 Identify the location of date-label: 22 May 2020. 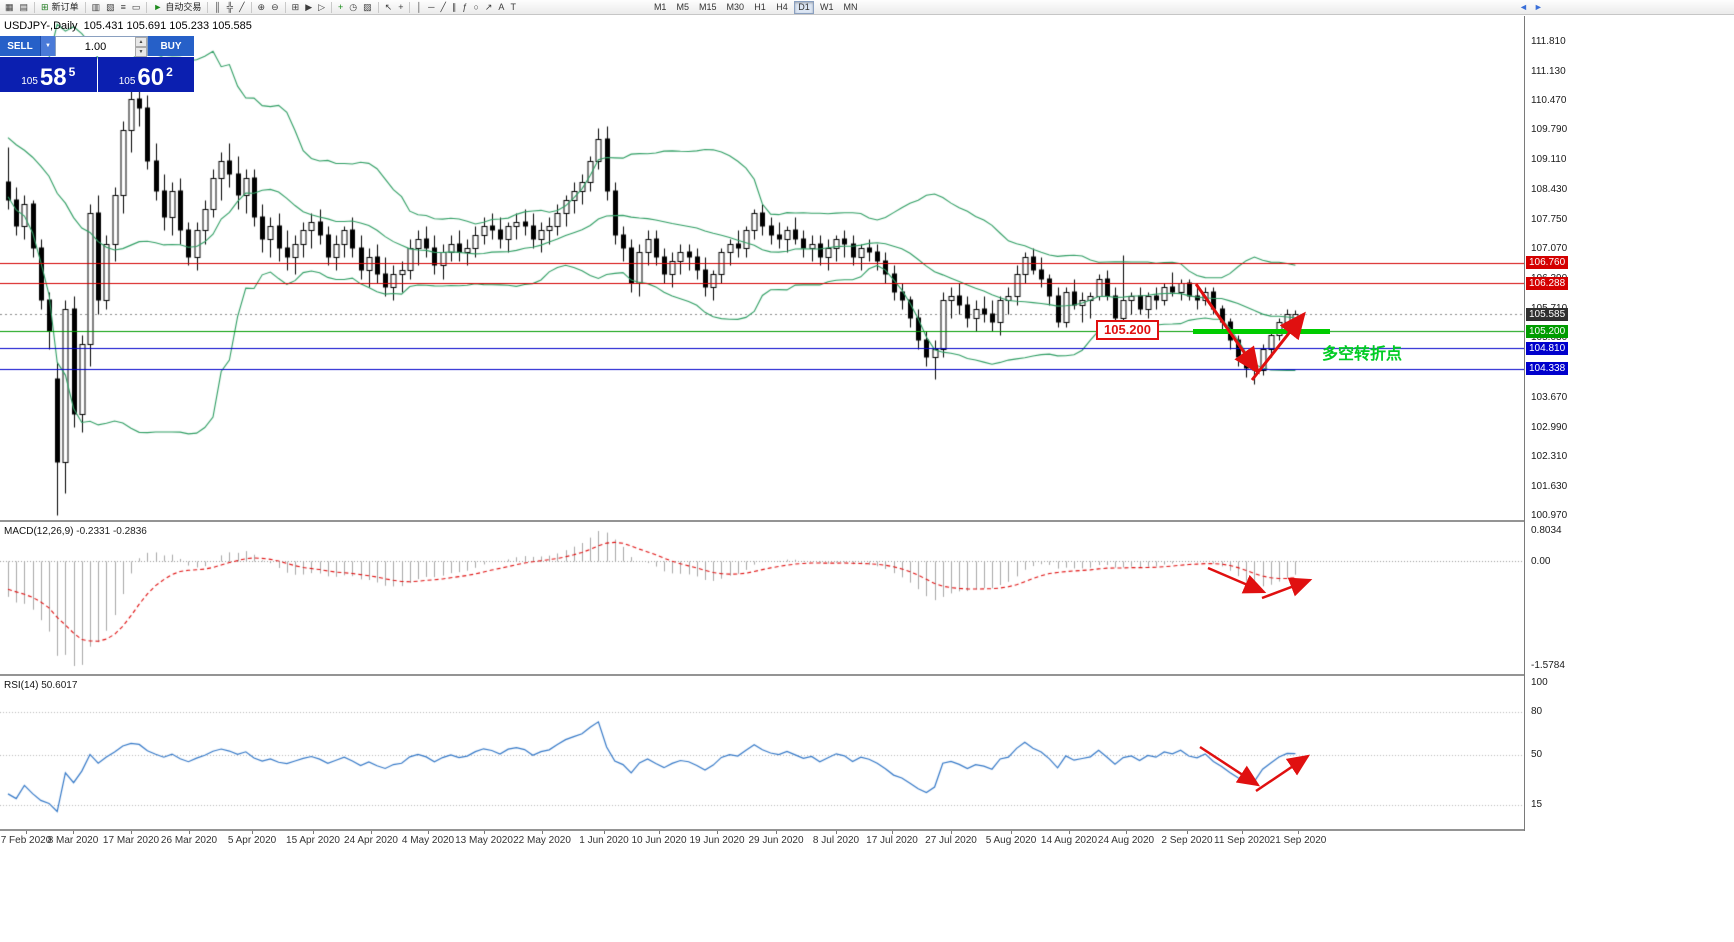
(542, 840).